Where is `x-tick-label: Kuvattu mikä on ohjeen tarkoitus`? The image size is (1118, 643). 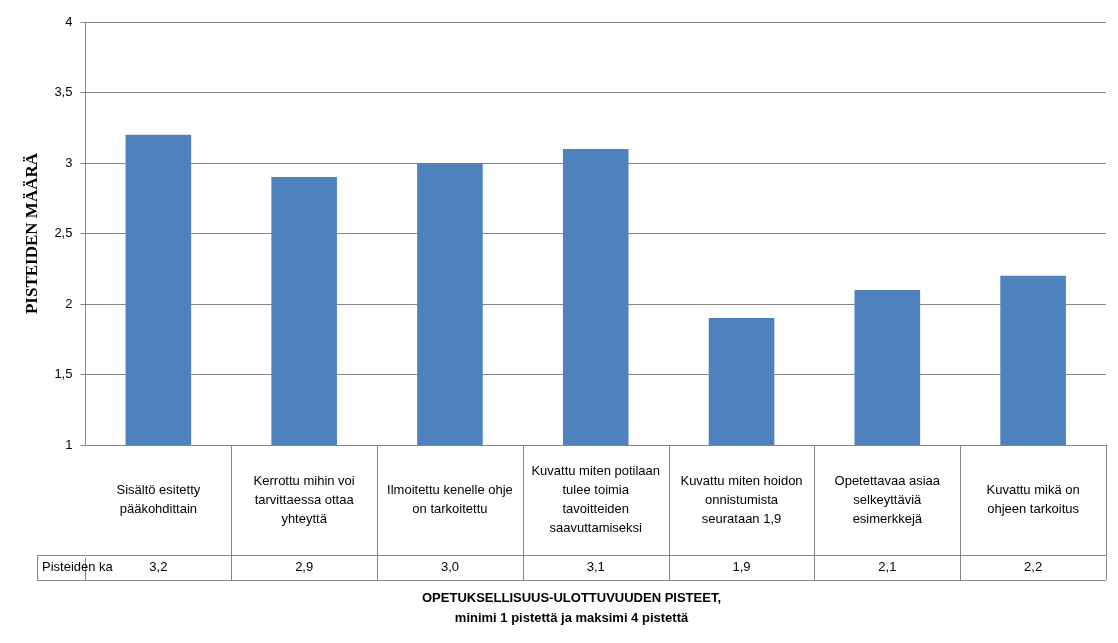 x-tick-label: Kuvattu mikä on ohjeen tarkoitus is located at coordinates (1033, 499).